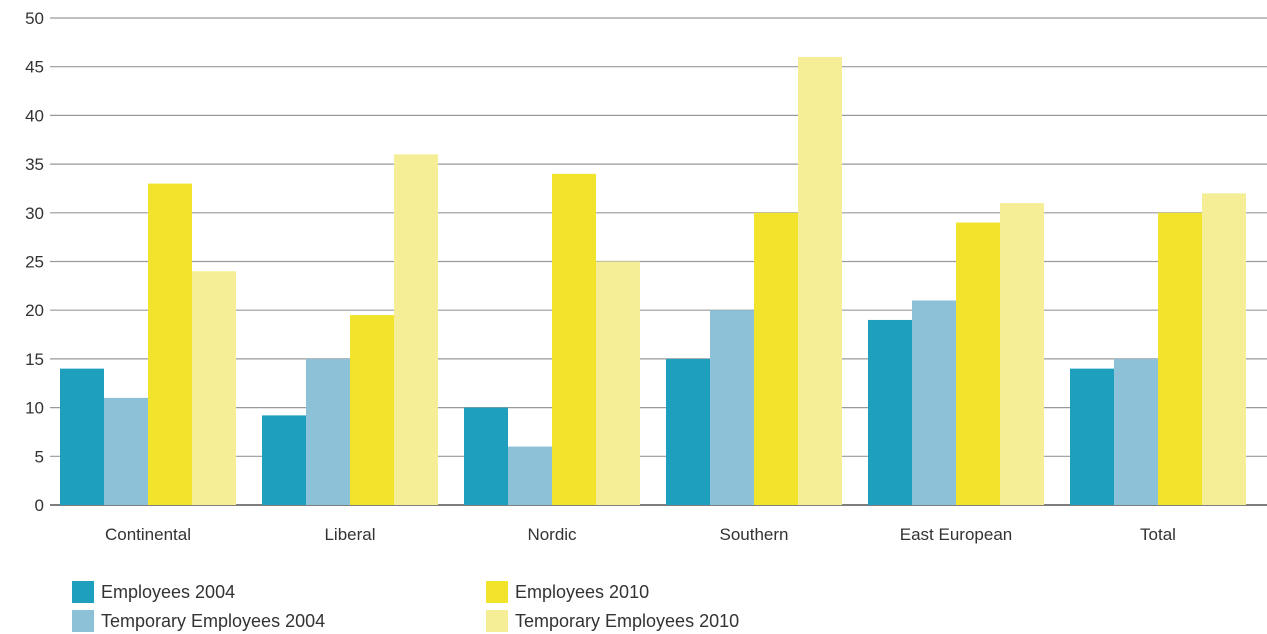 The width and height of the screenshot is (1267, 634). I want to click on x-tick-label: Total, so click(1158, 534).